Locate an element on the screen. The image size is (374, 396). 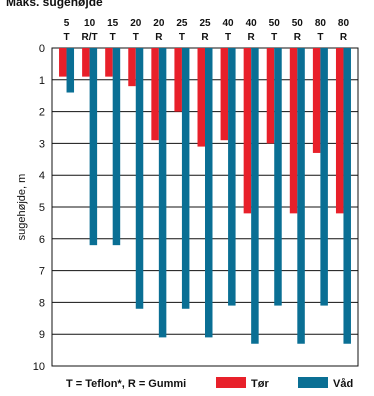
category-size-label: 5 is located at coordinates (67, 23).